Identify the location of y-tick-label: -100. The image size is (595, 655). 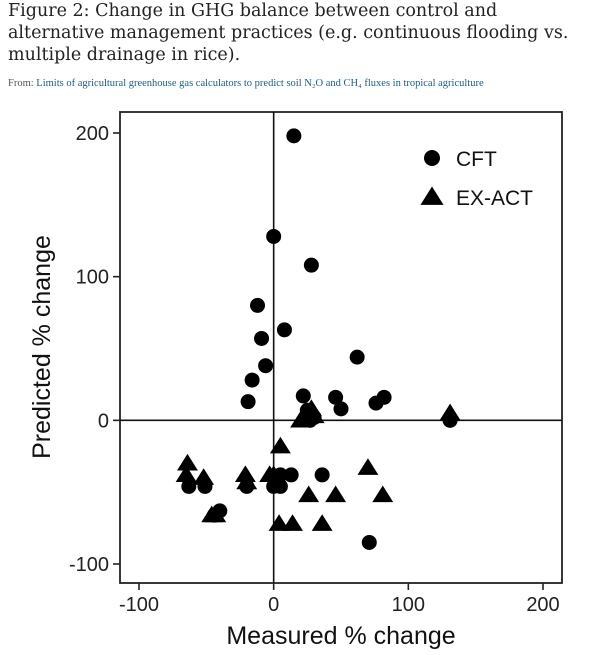
(89, 565).